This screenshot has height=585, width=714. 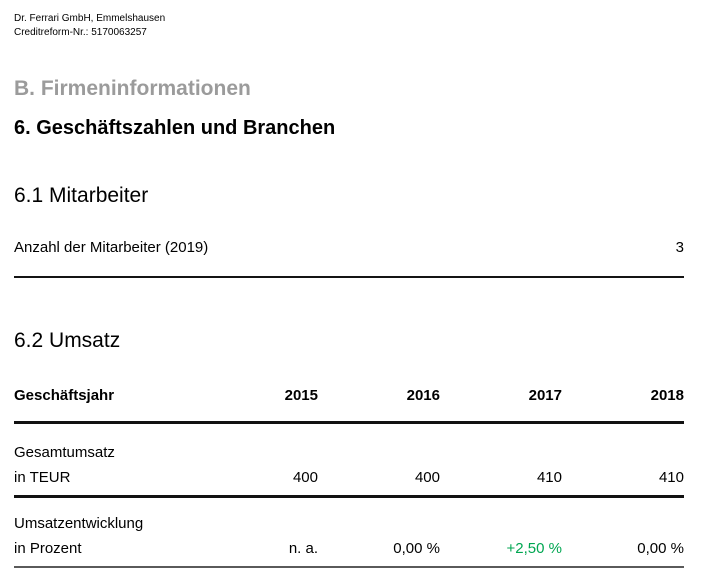 I want to click on column-header-2015: 2015, so click(x=257, y=406).